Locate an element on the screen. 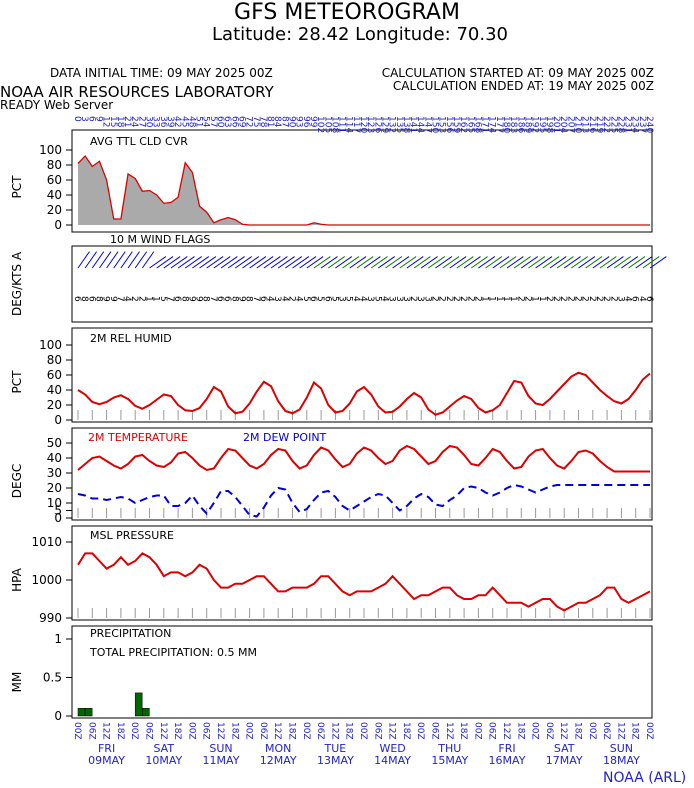 The image size is (694, 788). wind-speed-label-65: 1 is located at coordinates (542, 299).